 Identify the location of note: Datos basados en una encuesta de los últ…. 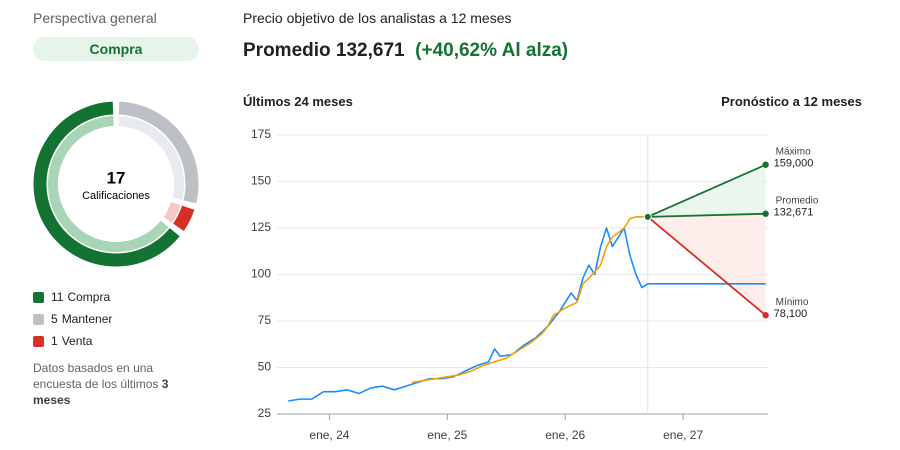
(108, 384).